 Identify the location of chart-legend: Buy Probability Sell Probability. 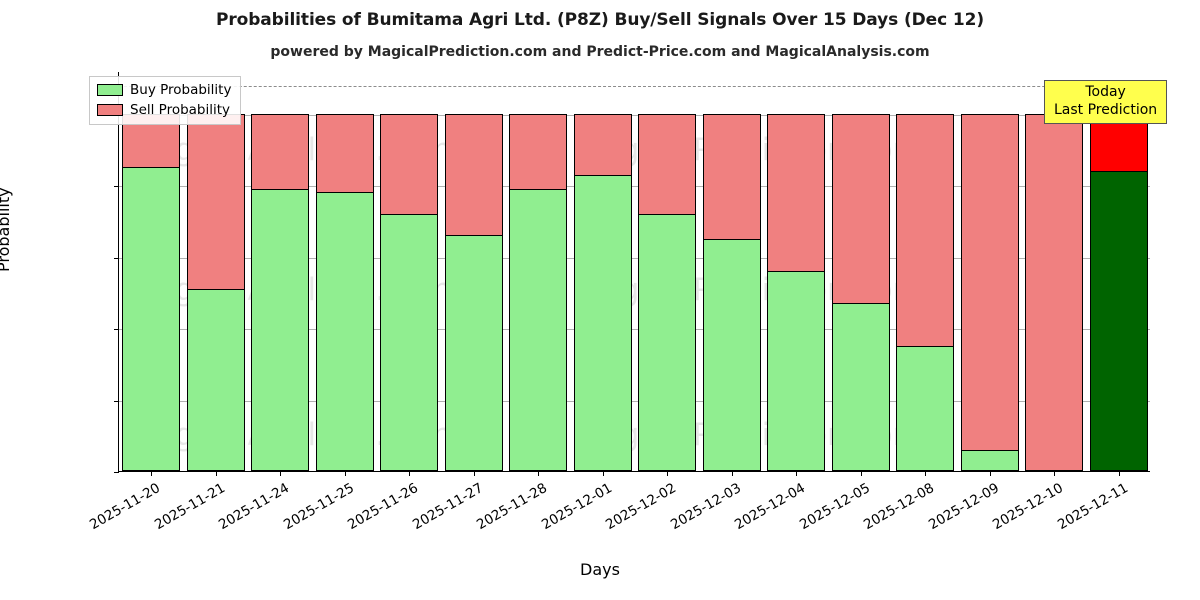
(165, 100).